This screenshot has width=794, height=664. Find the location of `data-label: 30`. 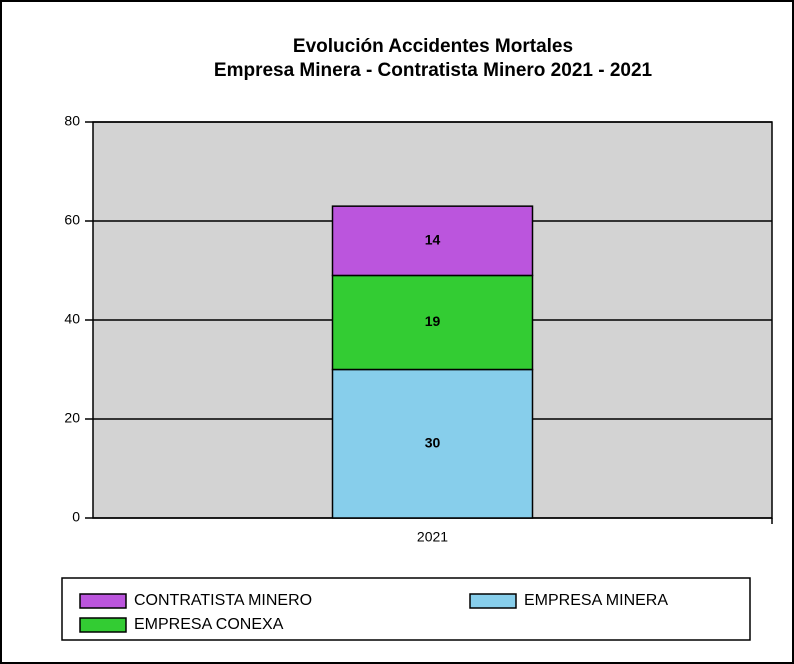

data-label: 30 is located at coordinates (433, 442).